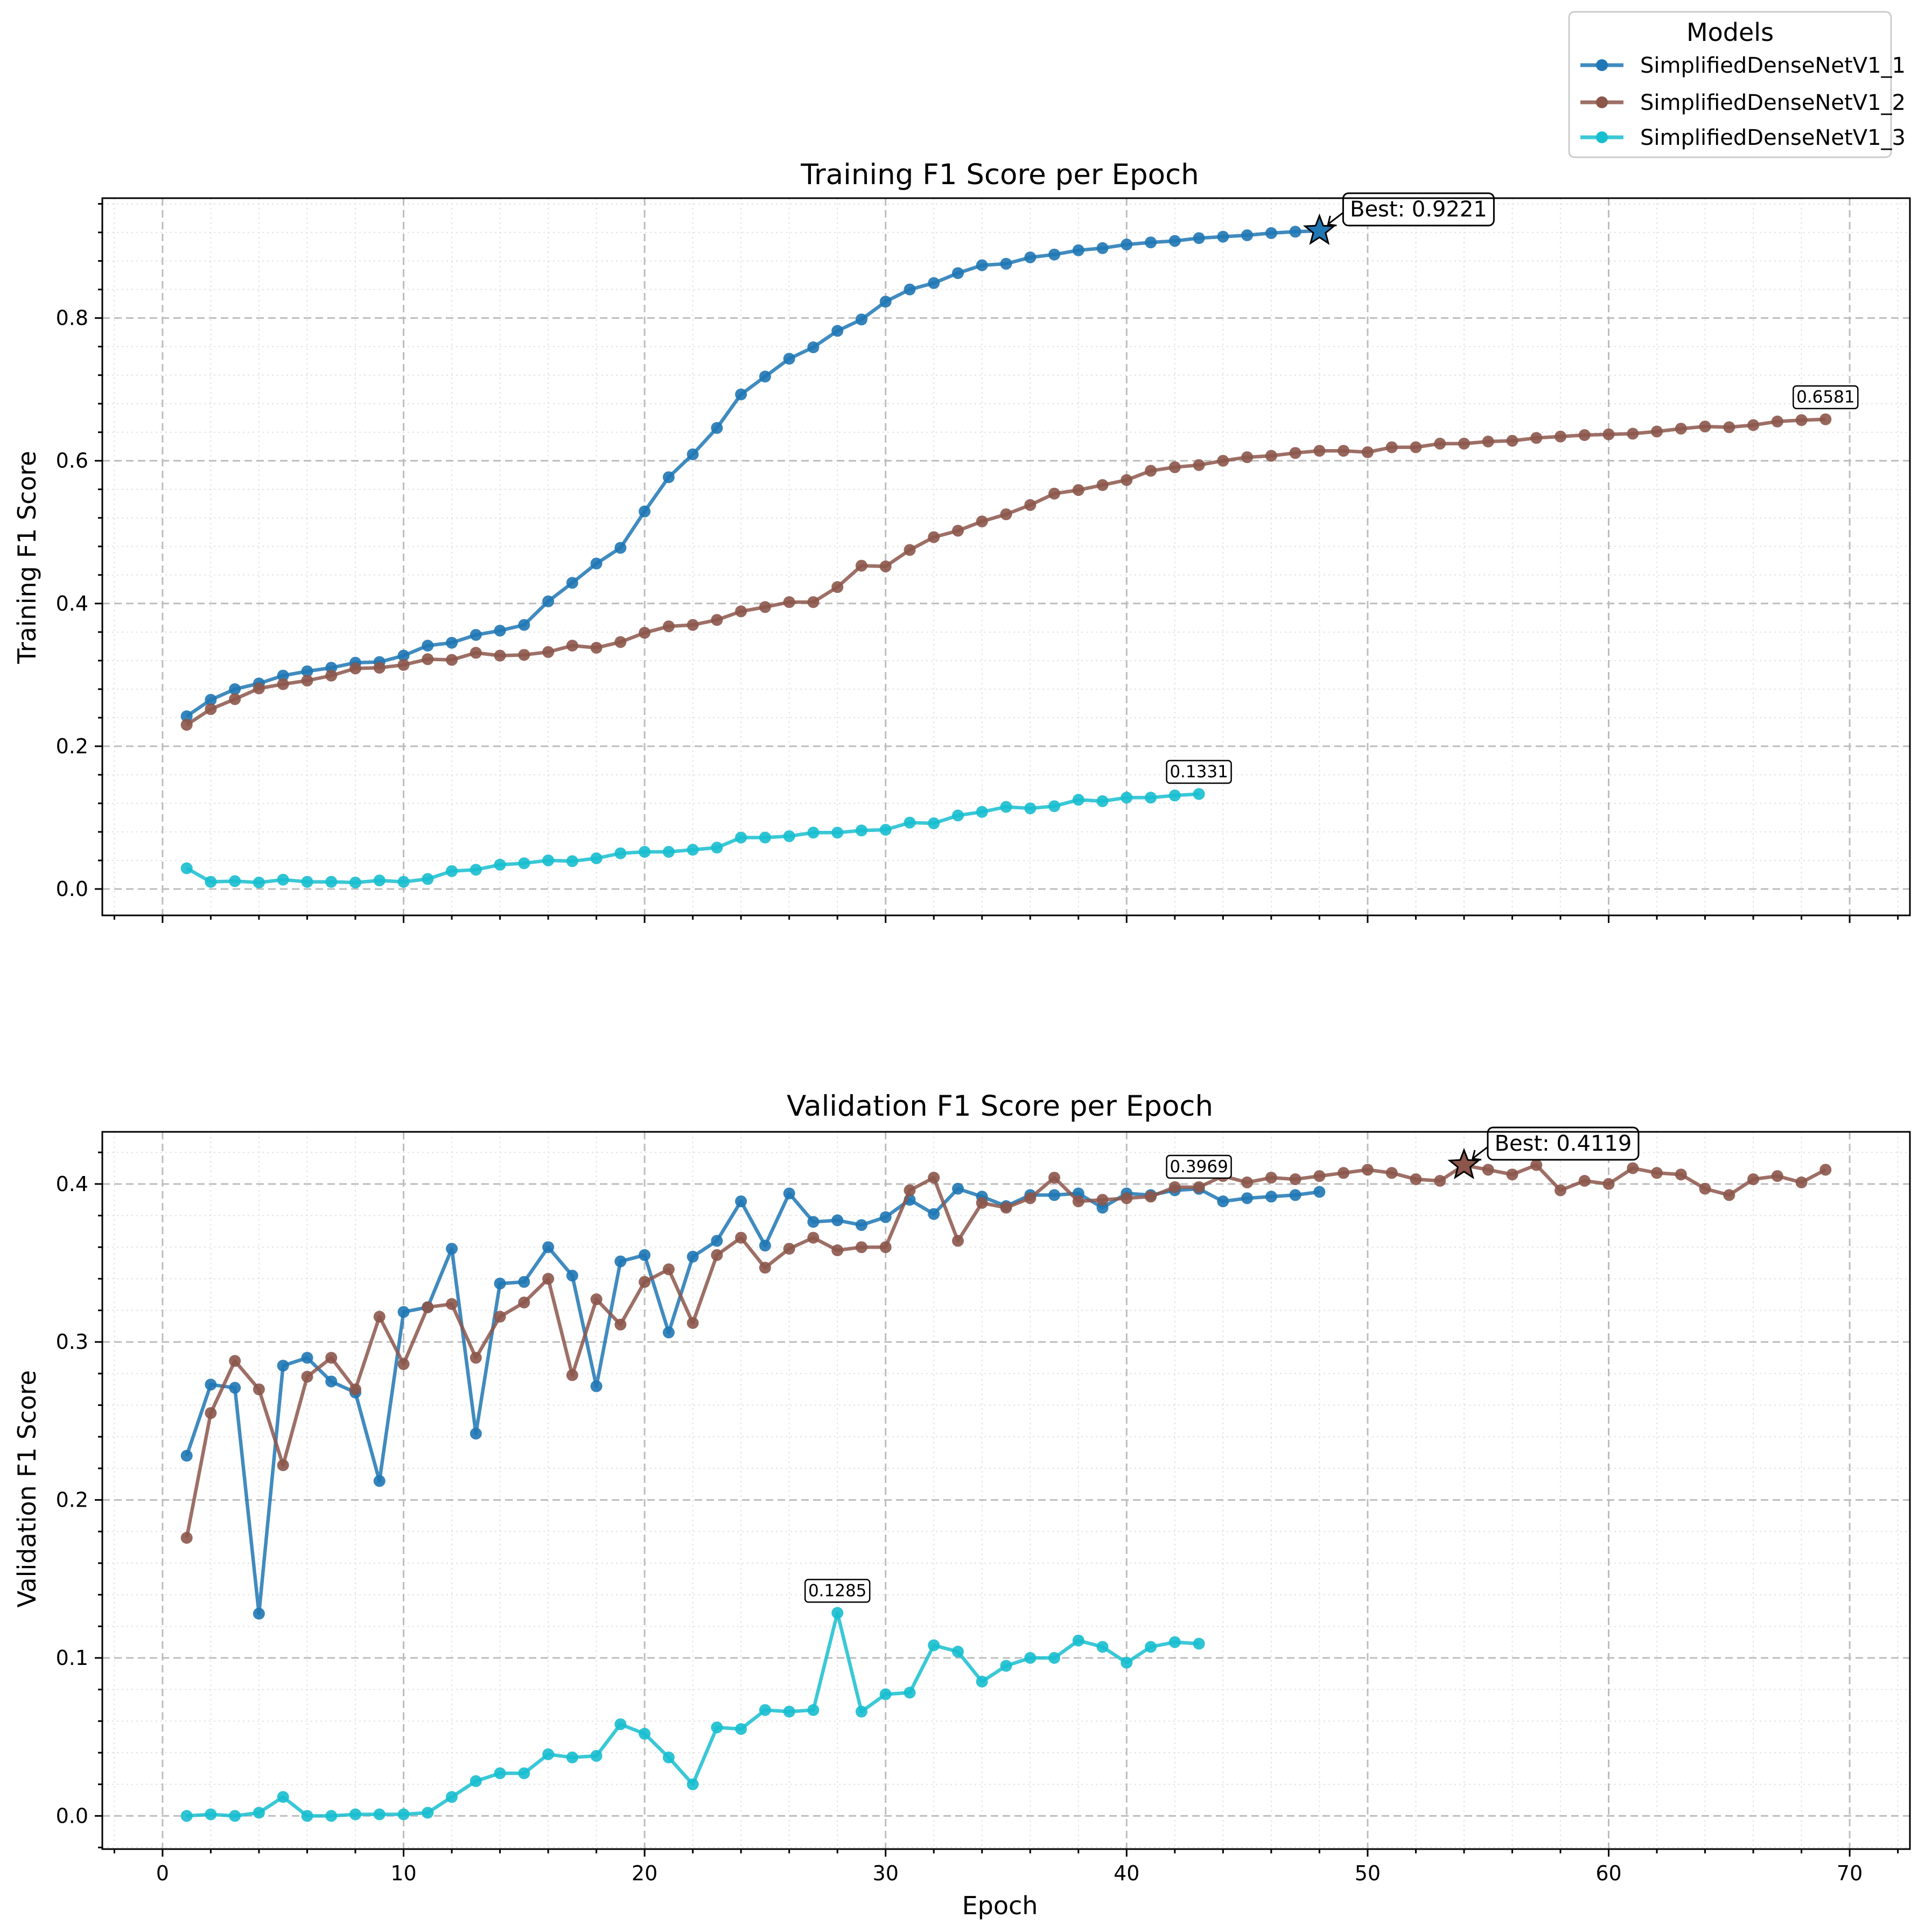 Image resolution: width=1932 pixels, height=1932 pixels. Describe the element at coordinates (1199, 1167) in the screenshot. I see `annotation-text: 0.3969` at that location.